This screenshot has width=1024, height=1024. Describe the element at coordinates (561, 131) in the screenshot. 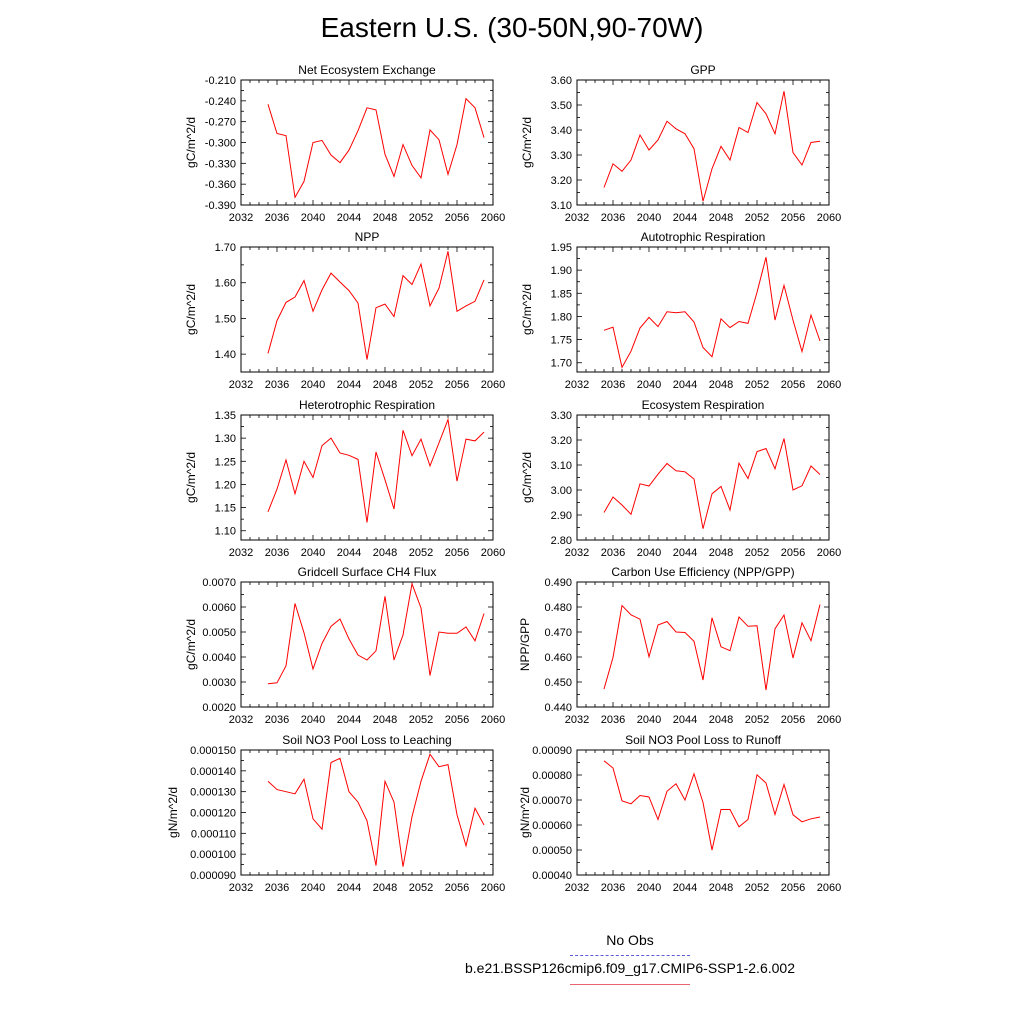

I see `y-tick-label: 3.40` at that location.